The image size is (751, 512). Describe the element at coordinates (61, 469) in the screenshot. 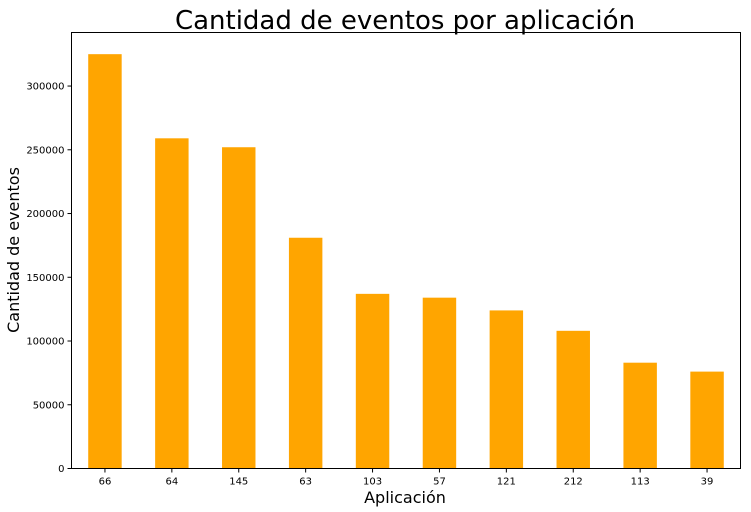

I see `y-tick-label: 0` at that location.